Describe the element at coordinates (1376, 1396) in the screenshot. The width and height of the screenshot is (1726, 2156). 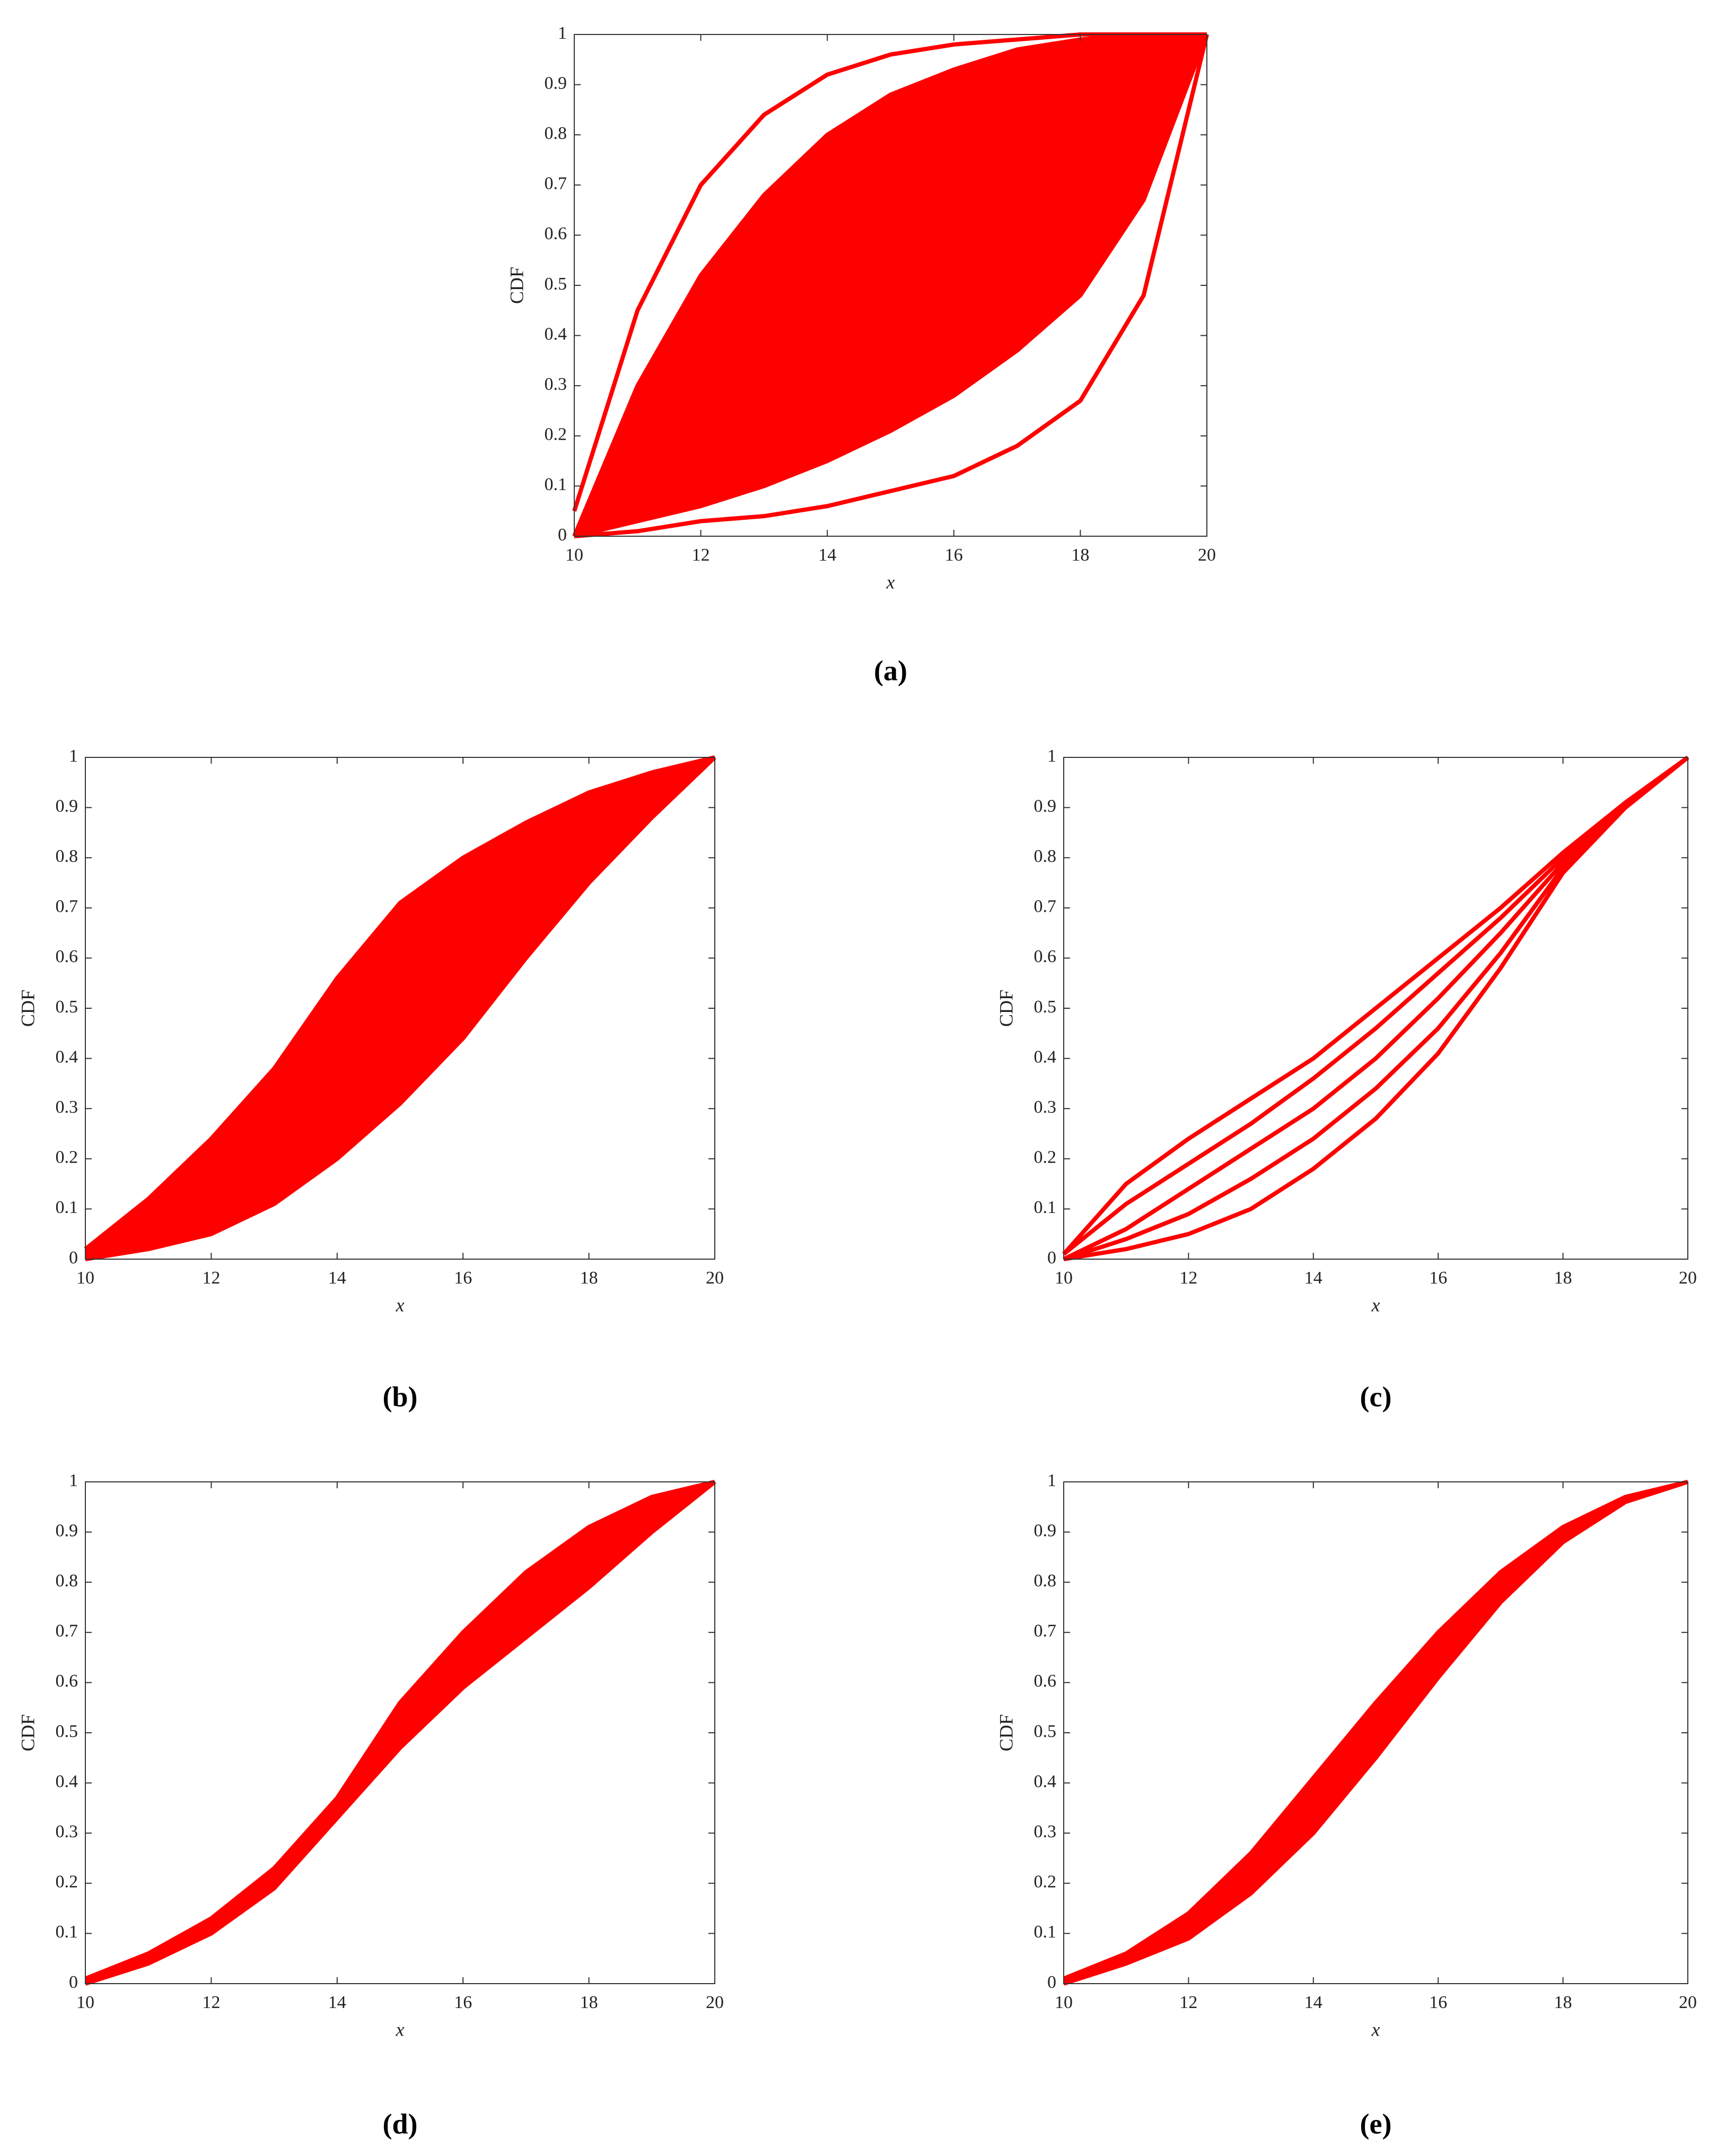
I see `panel-caption: (c)` at that location.